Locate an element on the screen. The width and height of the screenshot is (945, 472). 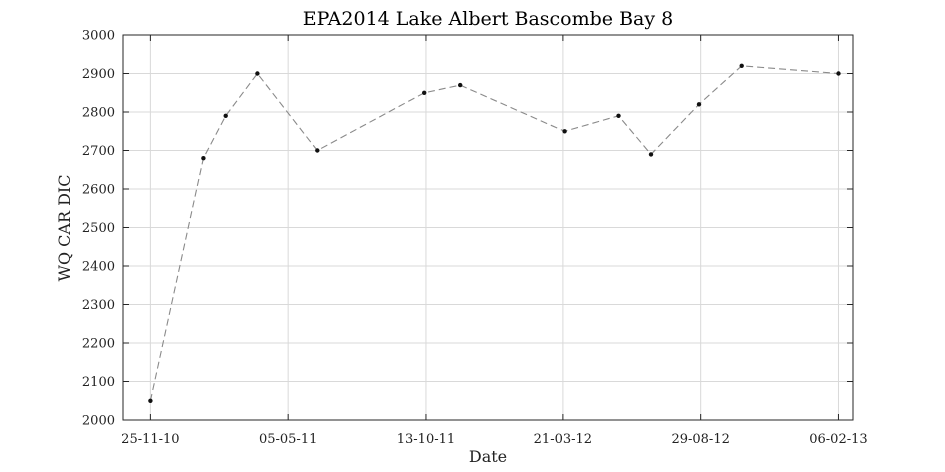
y-tick-label: 2800 is located at coordinates (98, 113).